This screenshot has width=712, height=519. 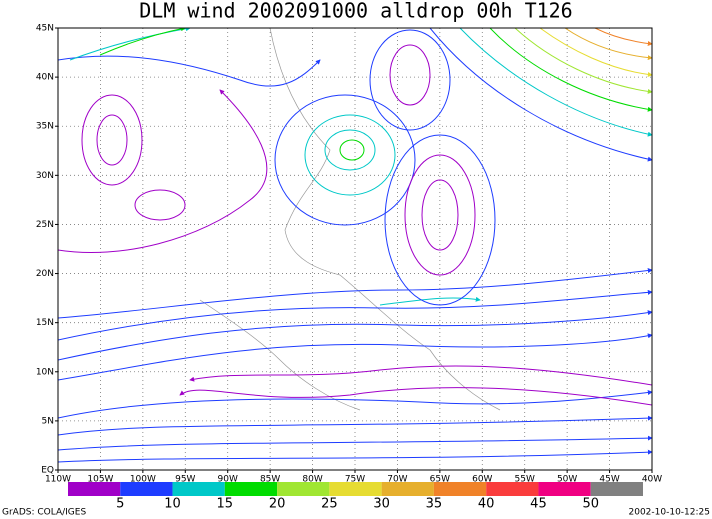 I want to click on x-tick-label: 50W, so click(x=567, y=480).